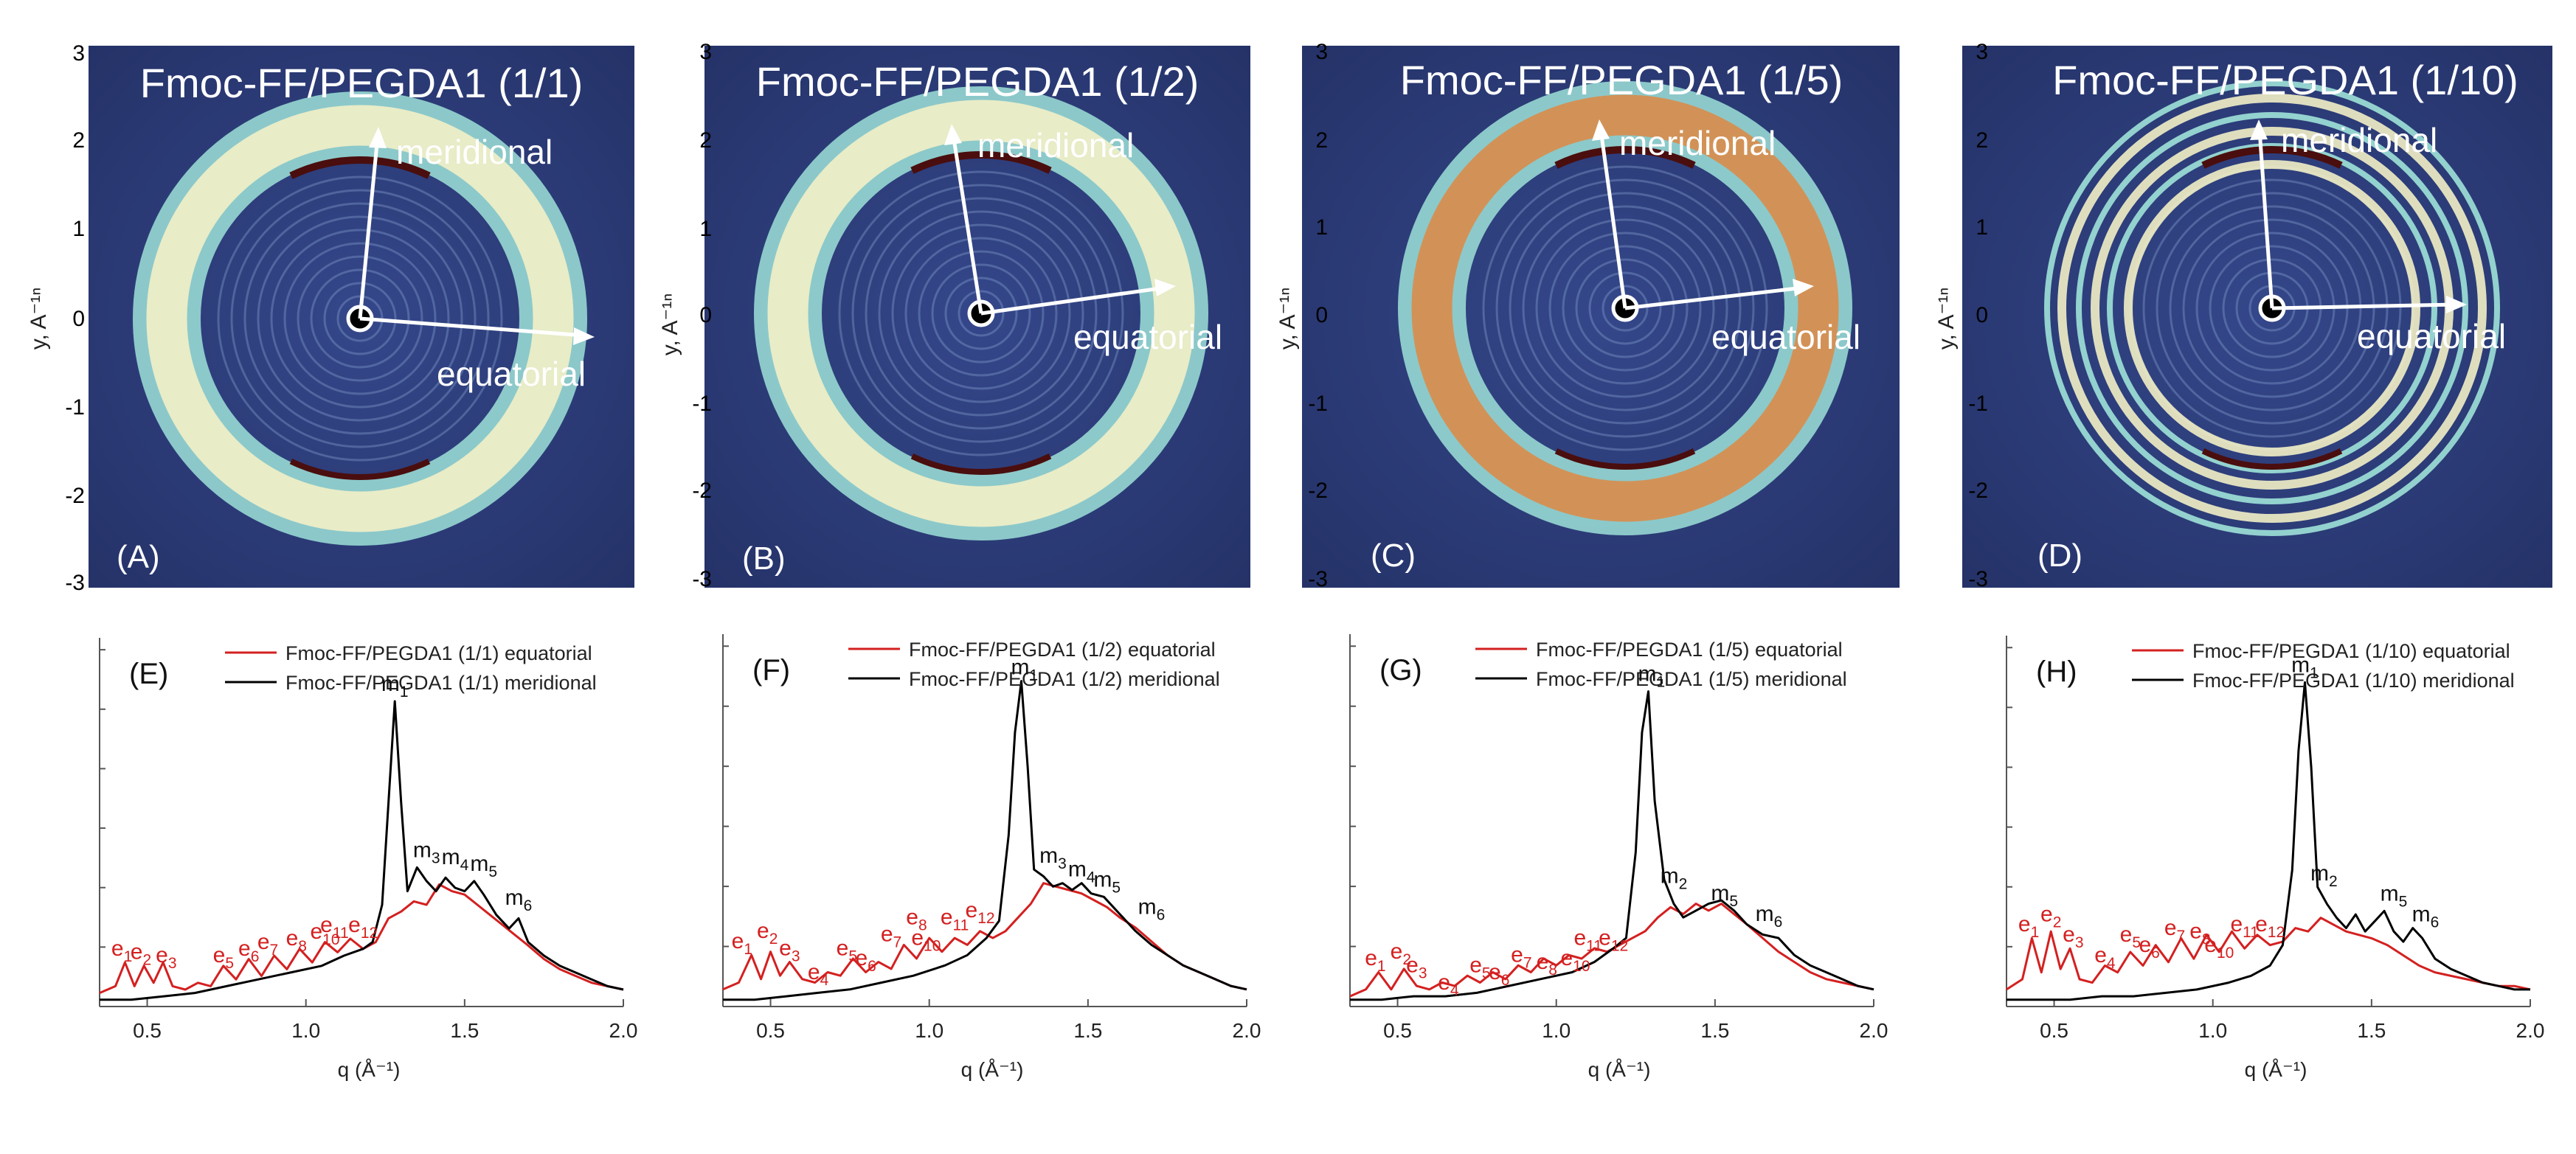  Describe the element at coordinates (1394, 556) in the screenshot. I see `panel-letter-c: (C)` at that location.